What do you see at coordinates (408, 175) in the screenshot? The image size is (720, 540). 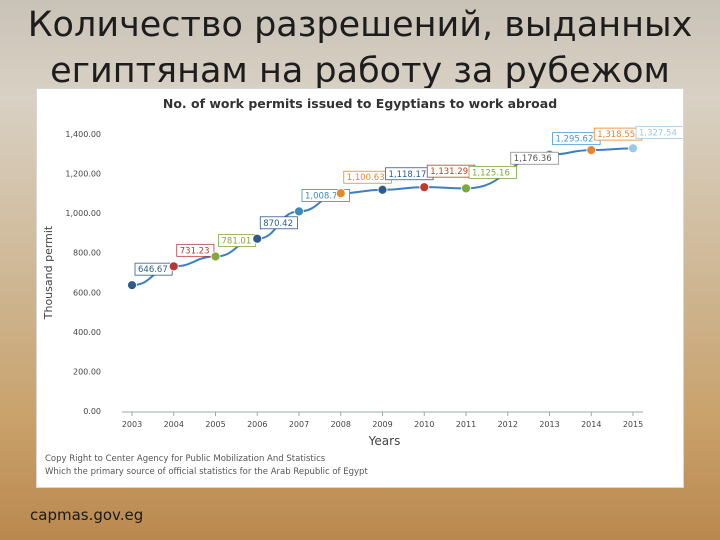 I see `data-label: 1,118.17` at bounding box center [408, 175].